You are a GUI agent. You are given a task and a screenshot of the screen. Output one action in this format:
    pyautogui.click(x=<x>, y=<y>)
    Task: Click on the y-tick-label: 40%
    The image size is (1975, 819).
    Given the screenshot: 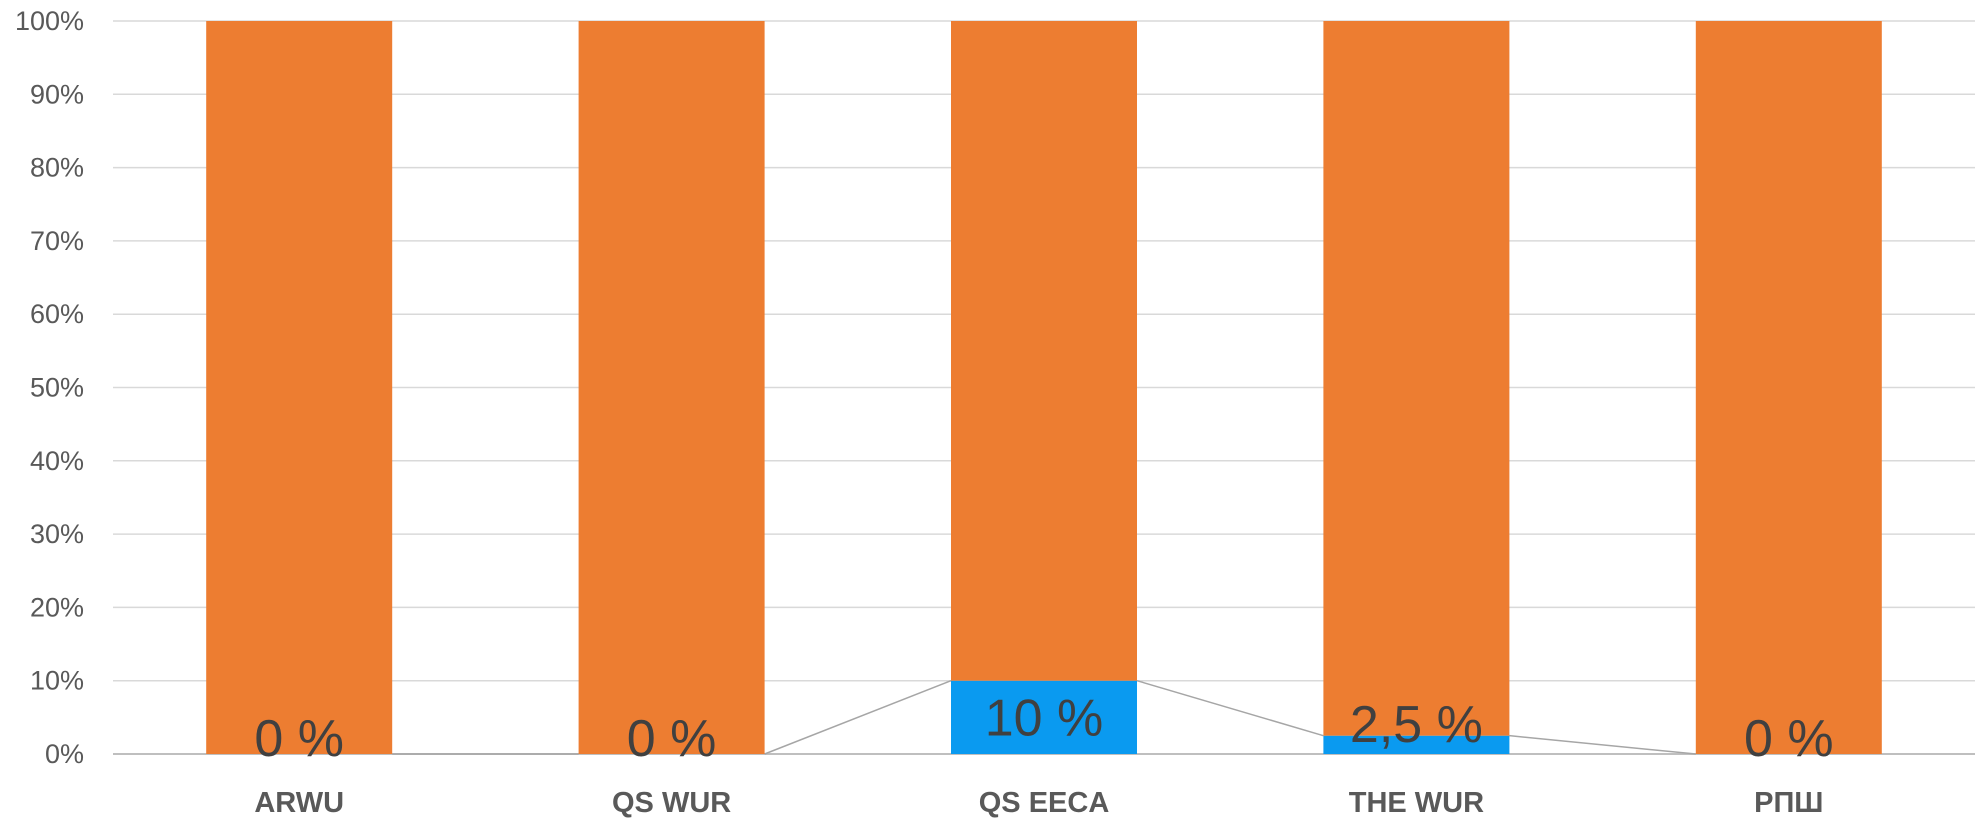 What is the action you would take?
    pyautogui.click(x=57, y=461)
    